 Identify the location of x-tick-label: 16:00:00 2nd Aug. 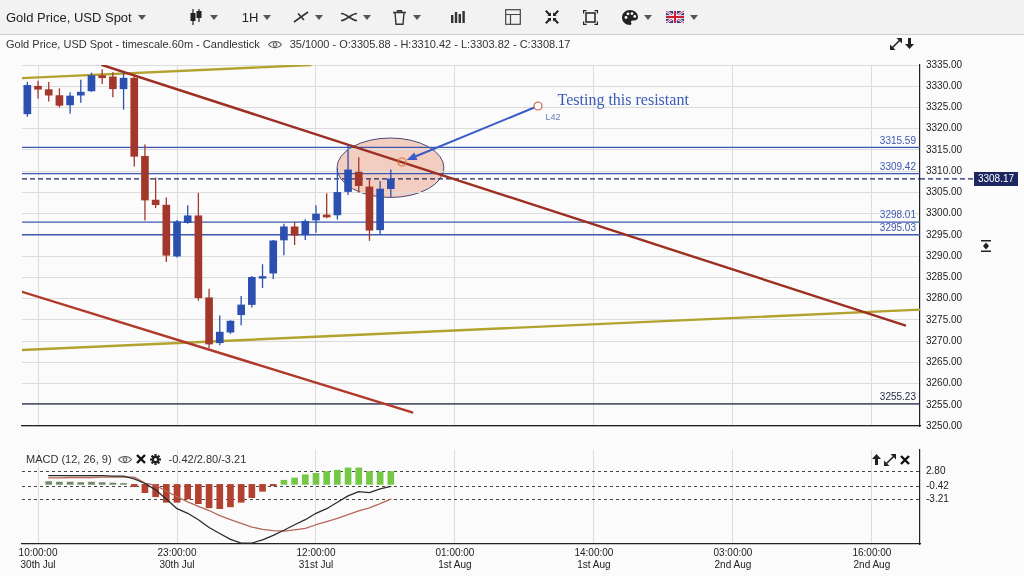
(872, 558).